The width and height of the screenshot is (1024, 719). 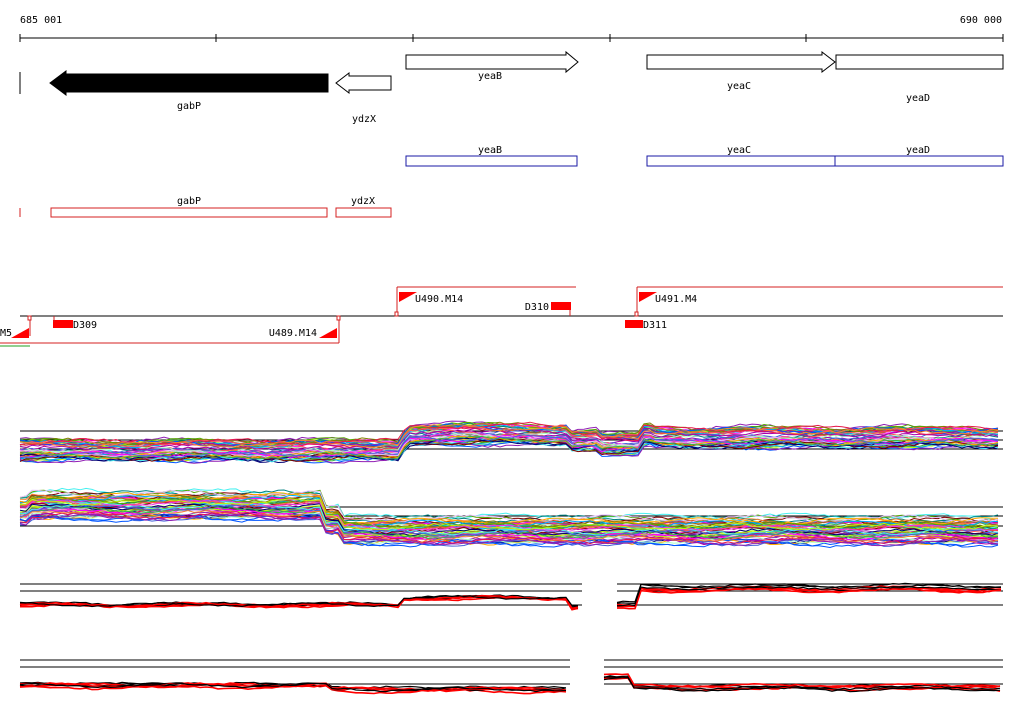 What do you see at coordinates (676, 299) in the screenshot?
I see `tu-label-U491: U491.M4` at bounding box center [676, 299].